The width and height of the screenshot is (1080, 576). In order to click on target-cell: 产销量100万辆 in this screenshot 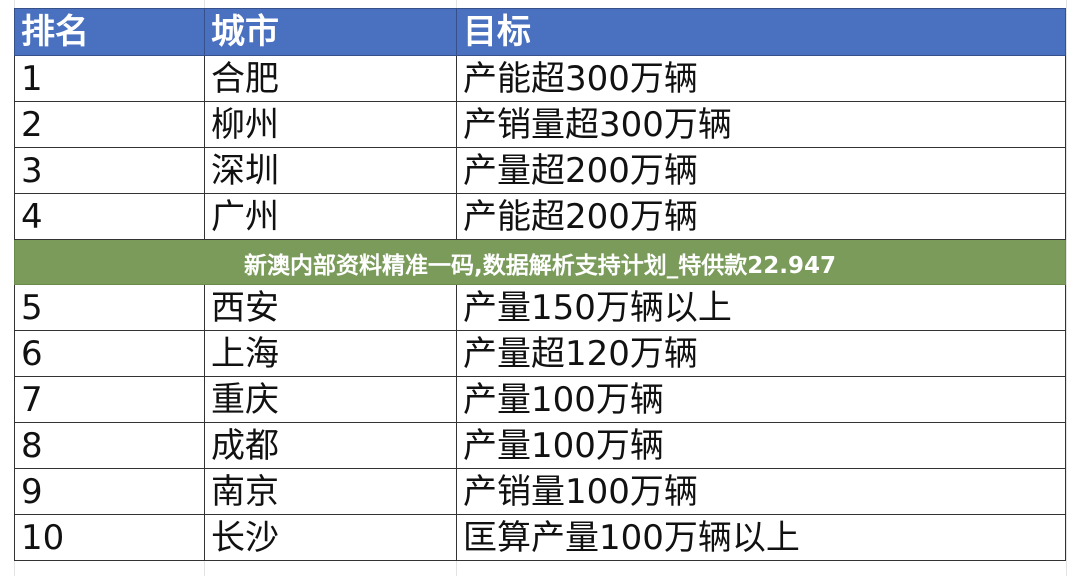, I will do `click(761, 491)`.